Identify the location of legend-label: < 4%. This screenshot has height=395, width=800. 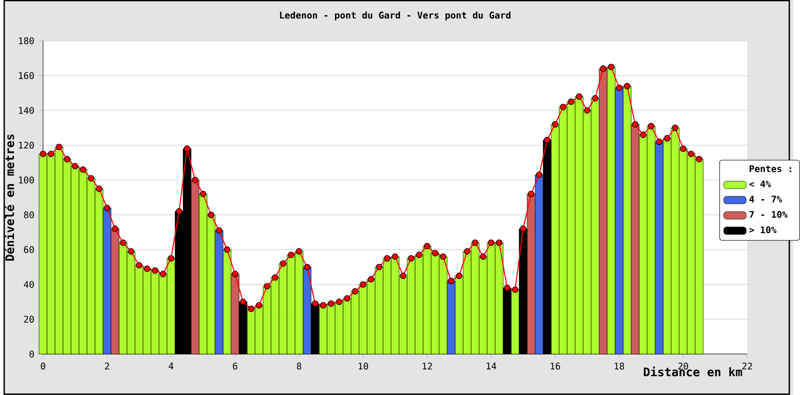
(760, 184).